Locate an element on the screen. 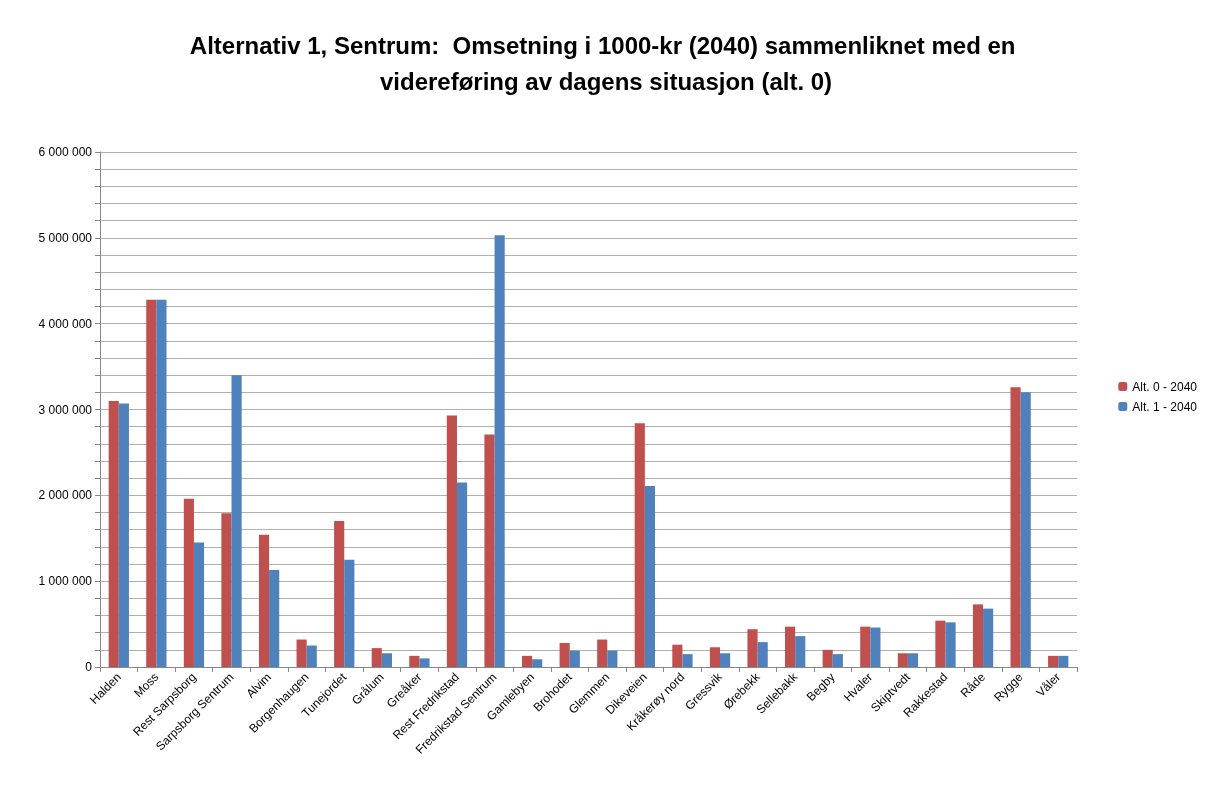 The width and height of the screenshot is (1212, 793). legend-label: Alt. 0 - 2040 is located at coordinates (1165, 386).